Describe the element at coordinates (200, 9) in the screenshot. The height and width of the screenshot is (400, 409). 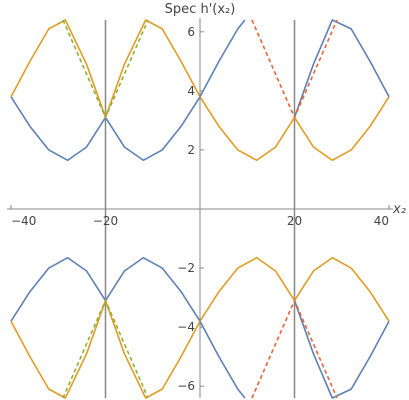
I see `y-axis-title: Spec h'(x₂)` at that location.